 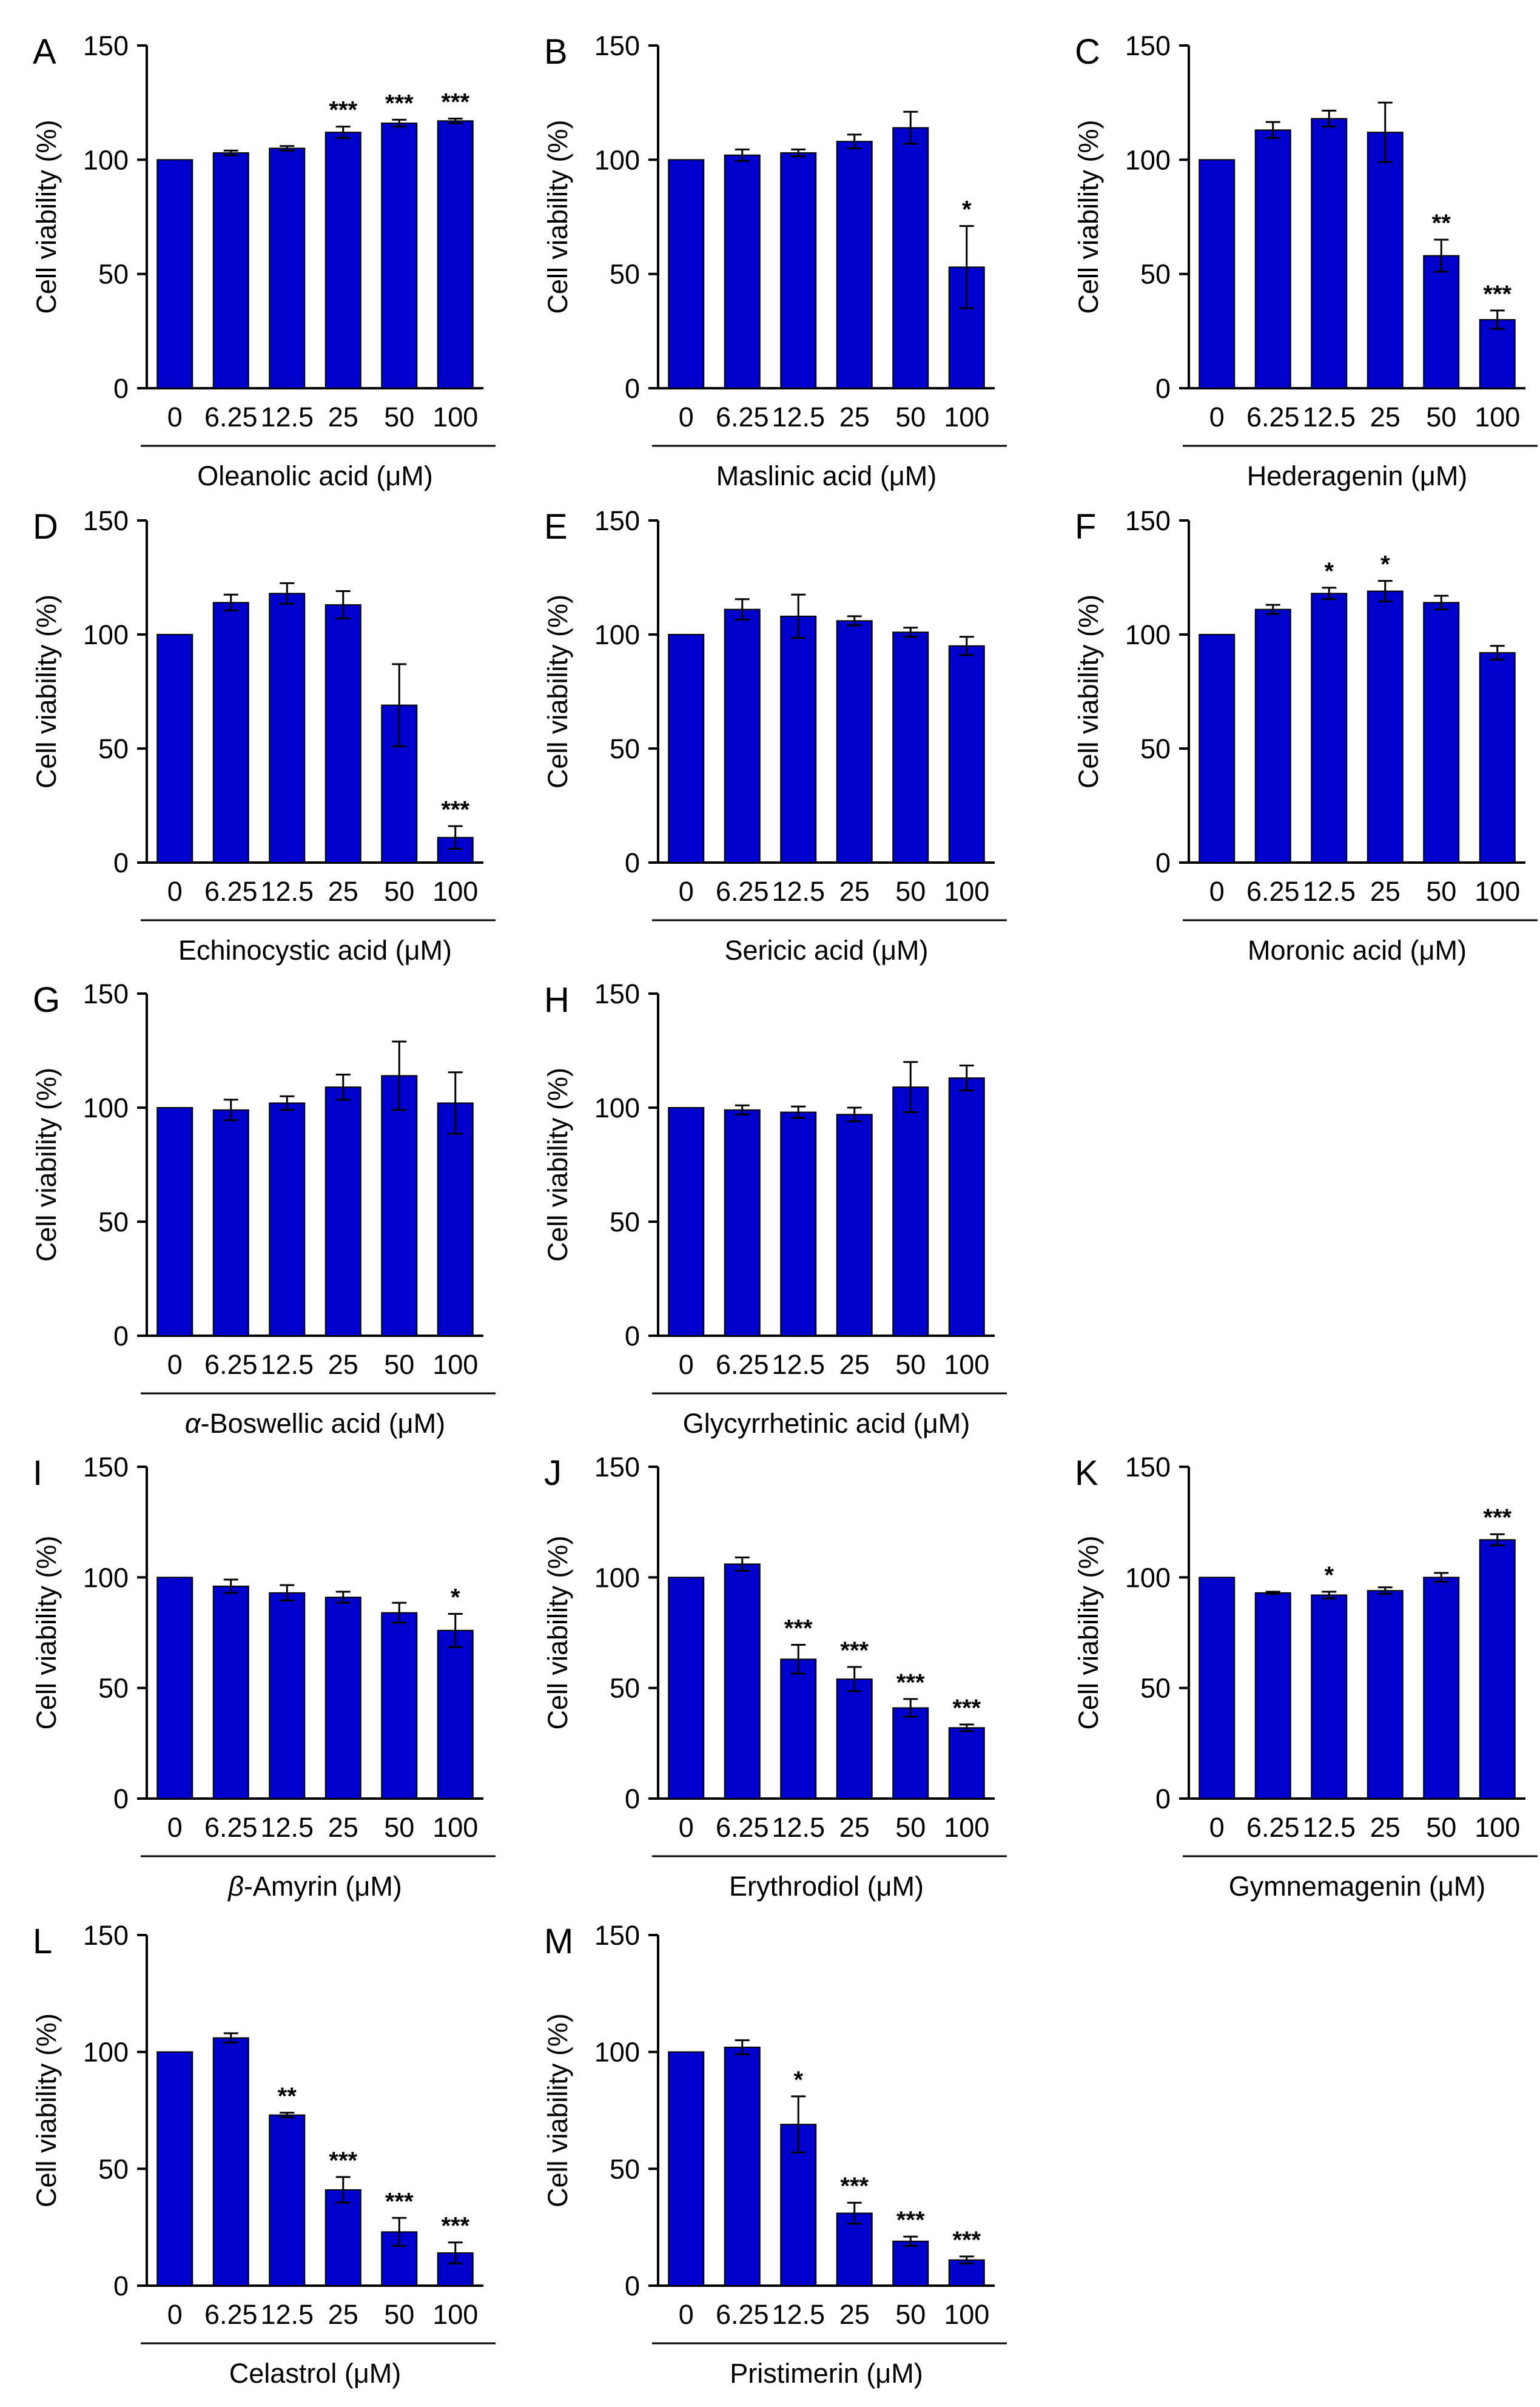 I want to click on panel-letter: F, so click(x=1086, y=527).